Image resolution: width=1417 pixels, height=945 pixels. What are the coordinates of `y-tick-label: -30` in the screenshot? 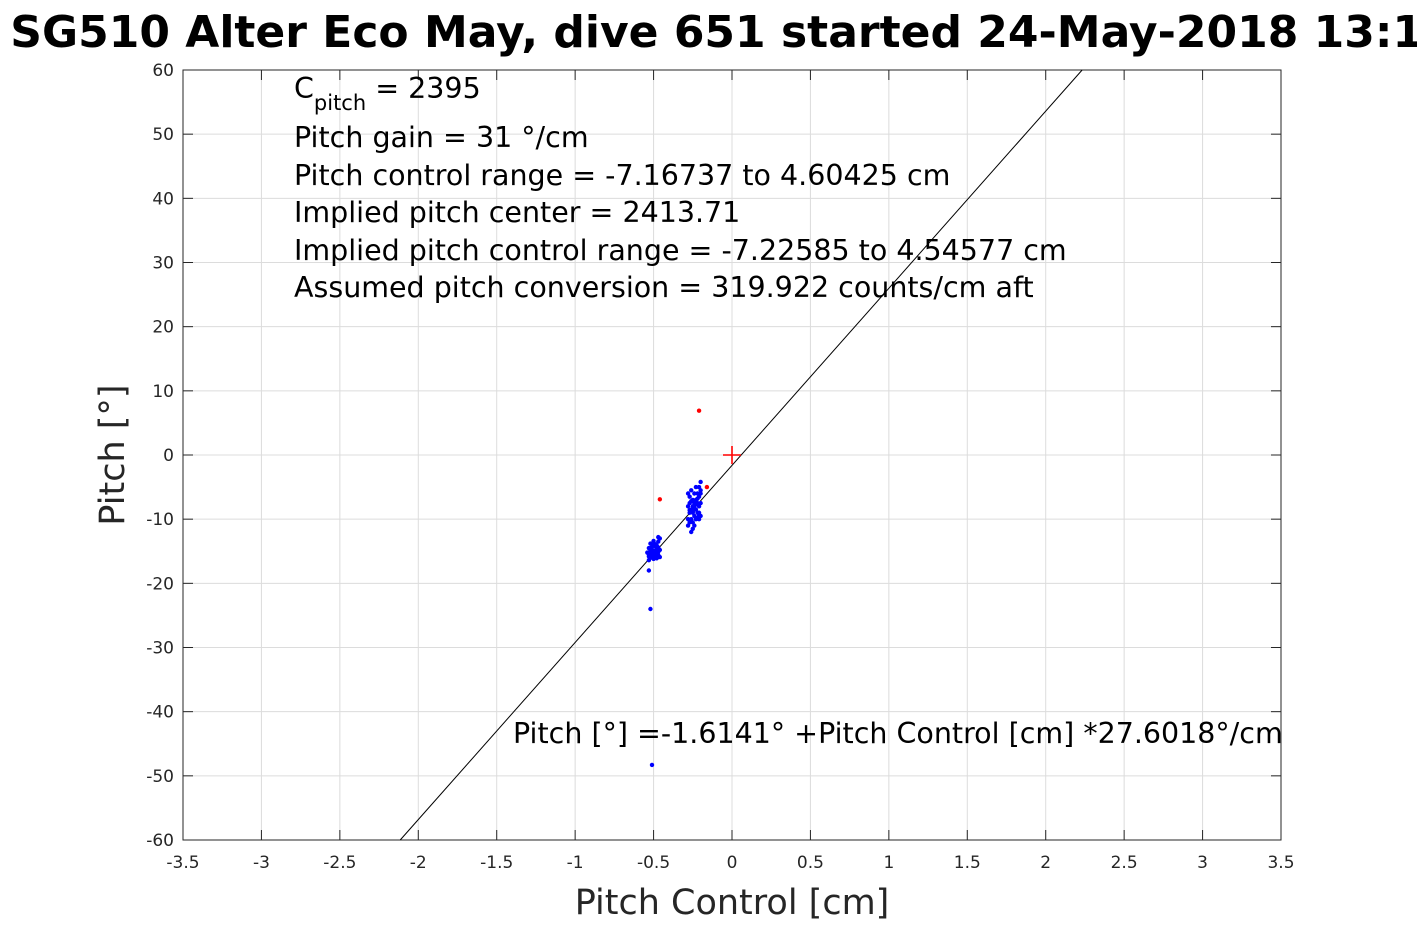 It's located at (160, 649).